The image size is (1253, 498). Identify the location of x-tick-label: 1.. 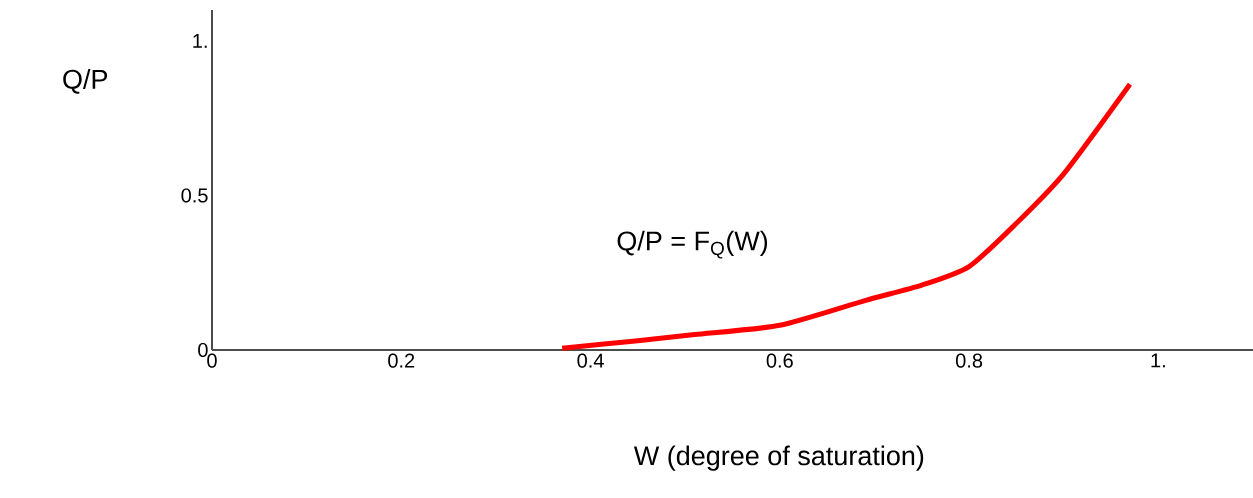
(1158, 360).